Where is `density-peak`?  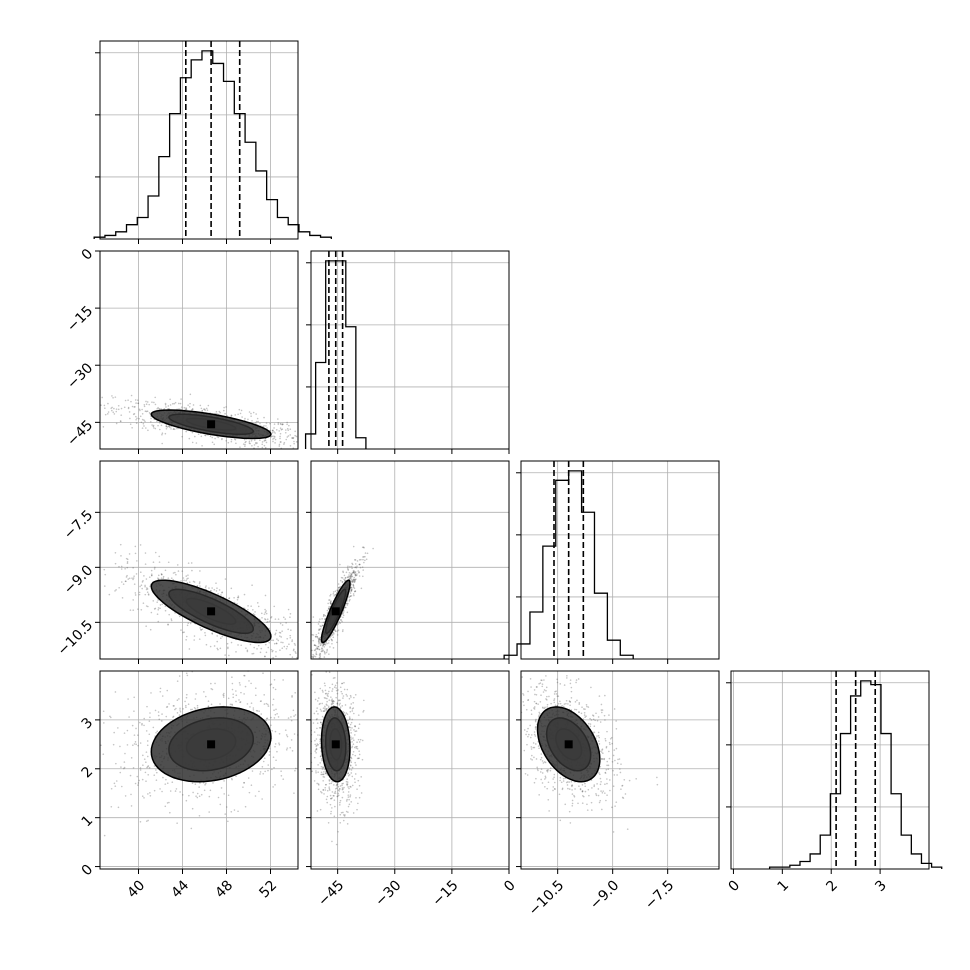
density-peak is located at coordinates (211, 424).